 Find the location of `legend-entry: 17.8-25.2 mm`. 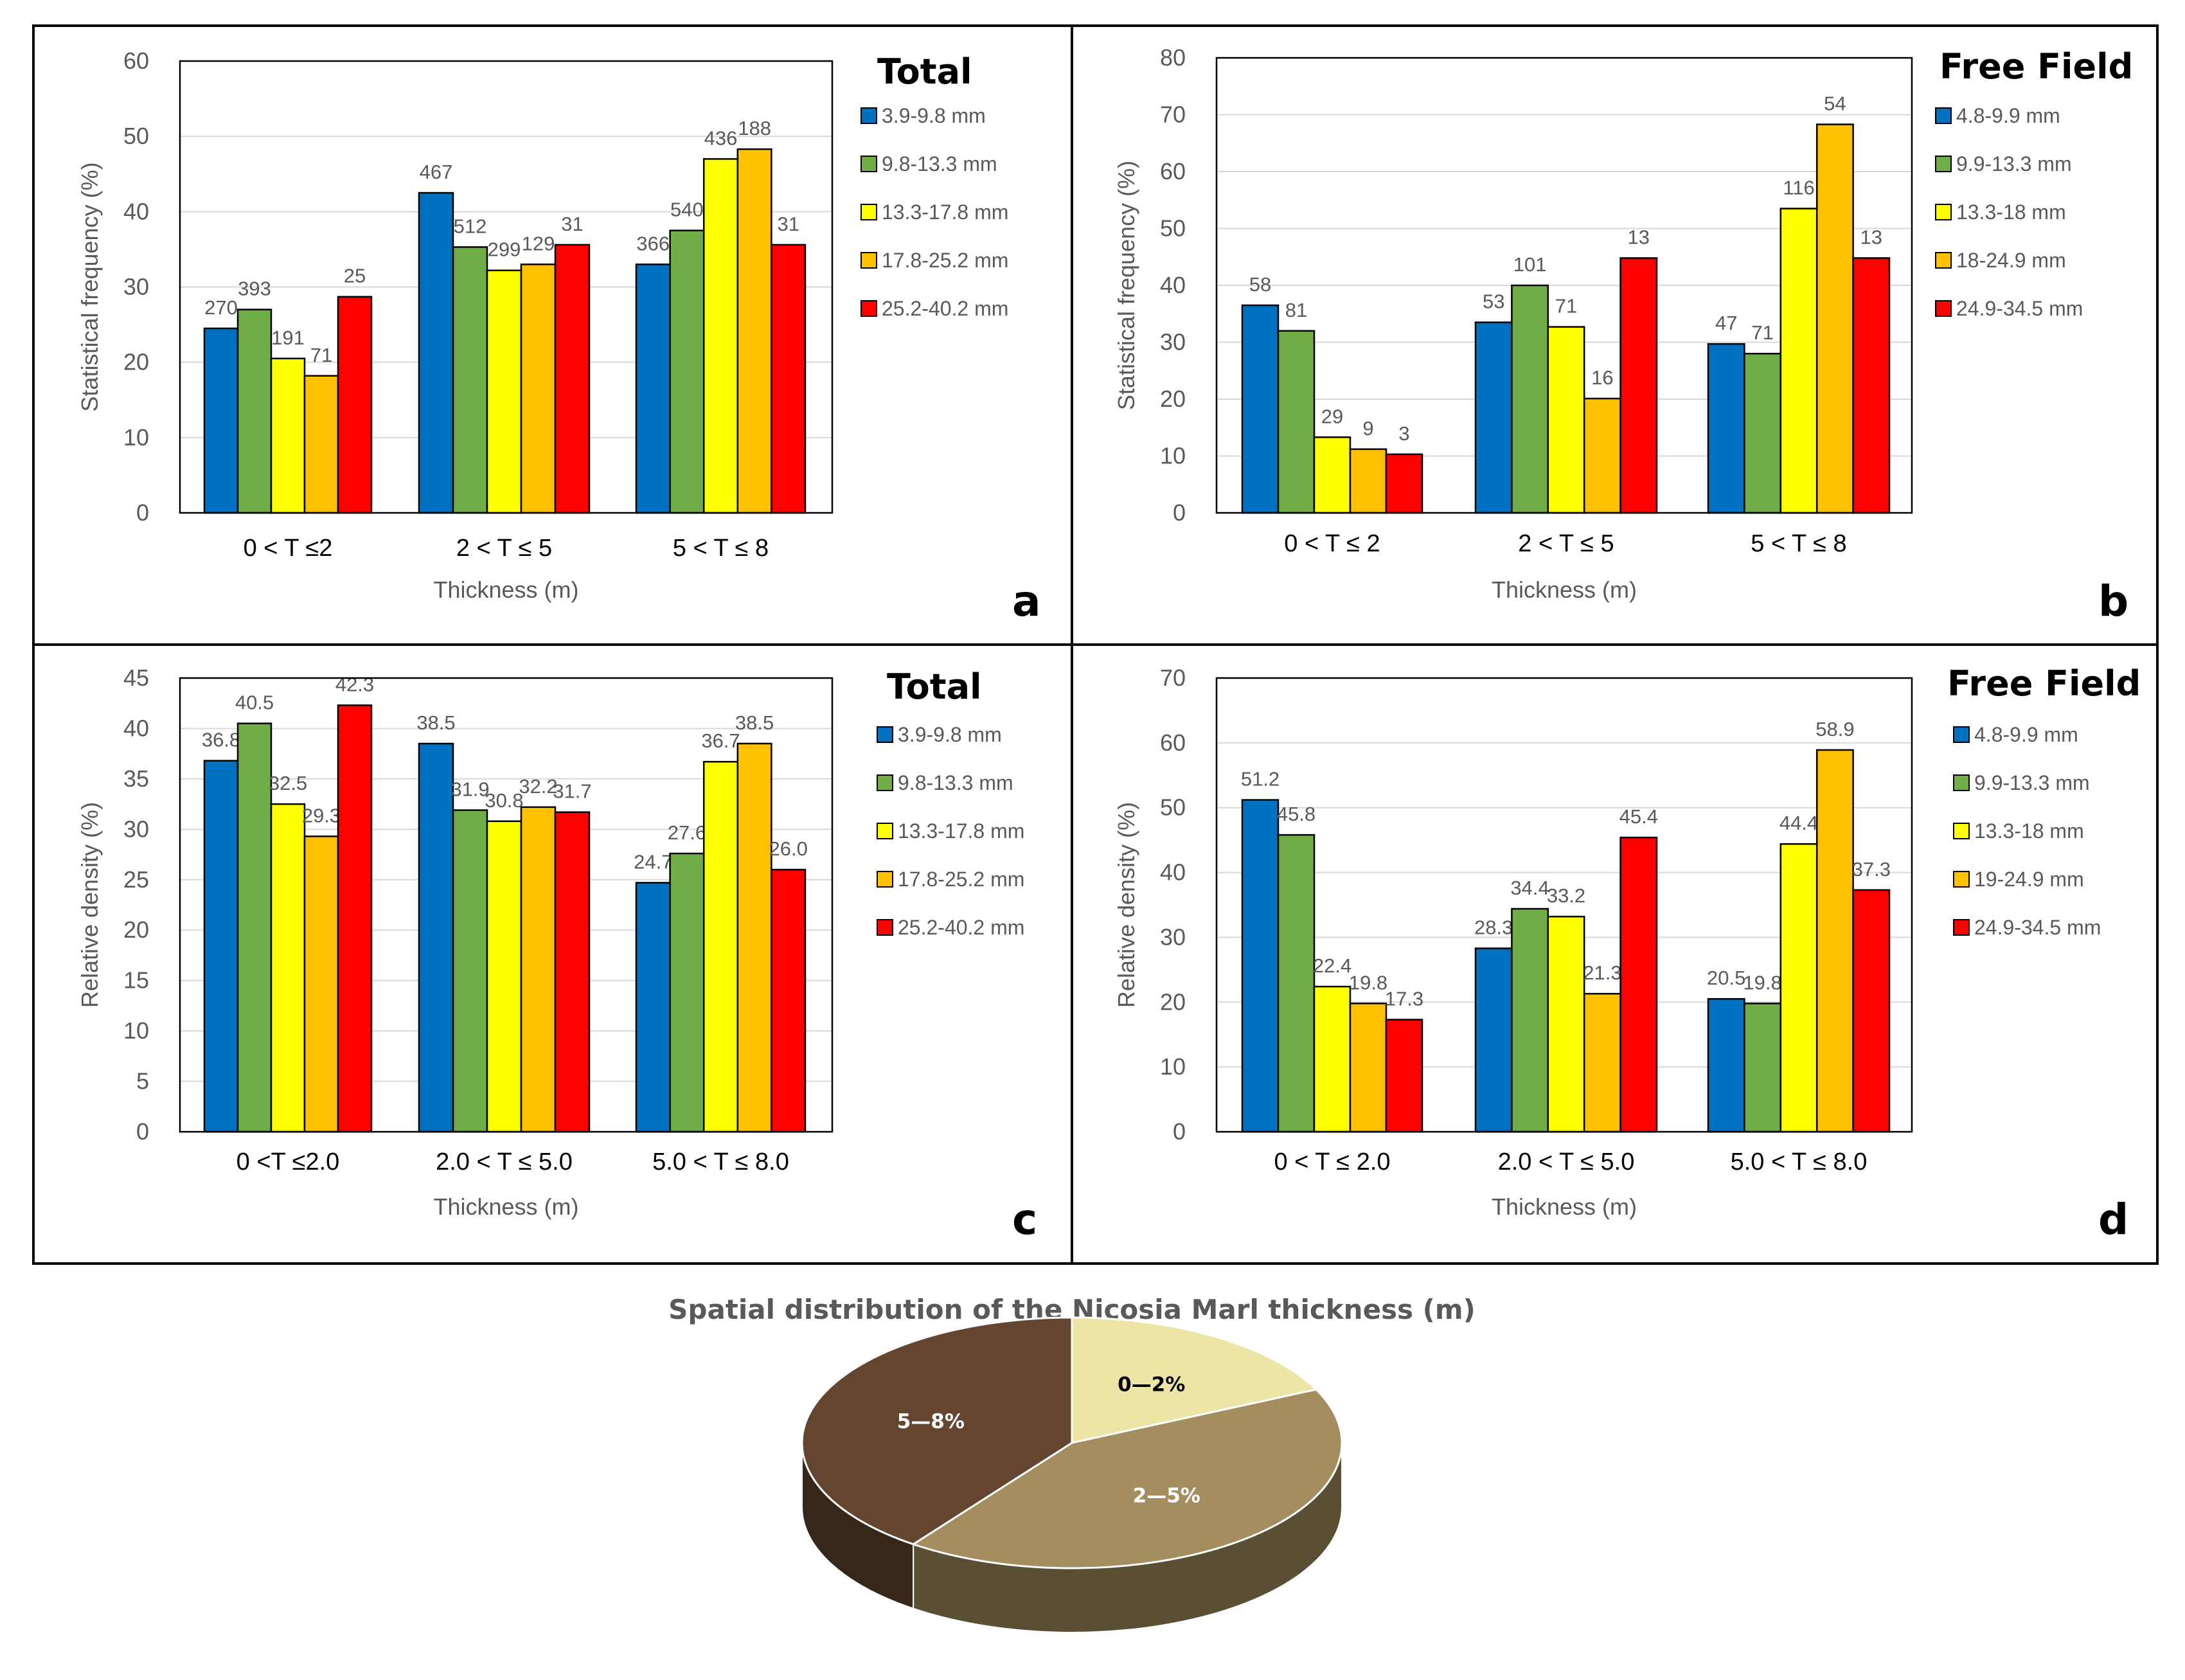

legend-entry: 17.8-25.2 mm is located at coordinates (961, 879).